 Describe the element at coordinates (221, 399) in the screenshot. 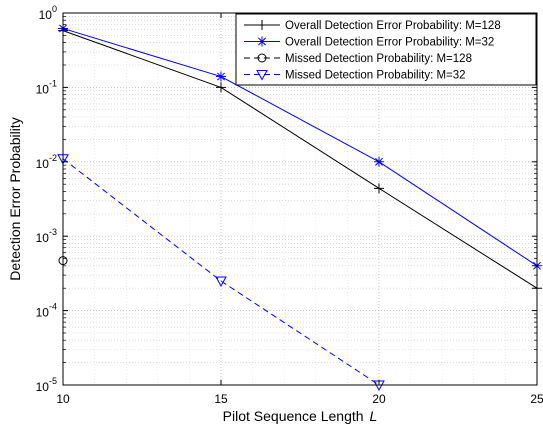

I see `x-tick-label: 15` at that location.